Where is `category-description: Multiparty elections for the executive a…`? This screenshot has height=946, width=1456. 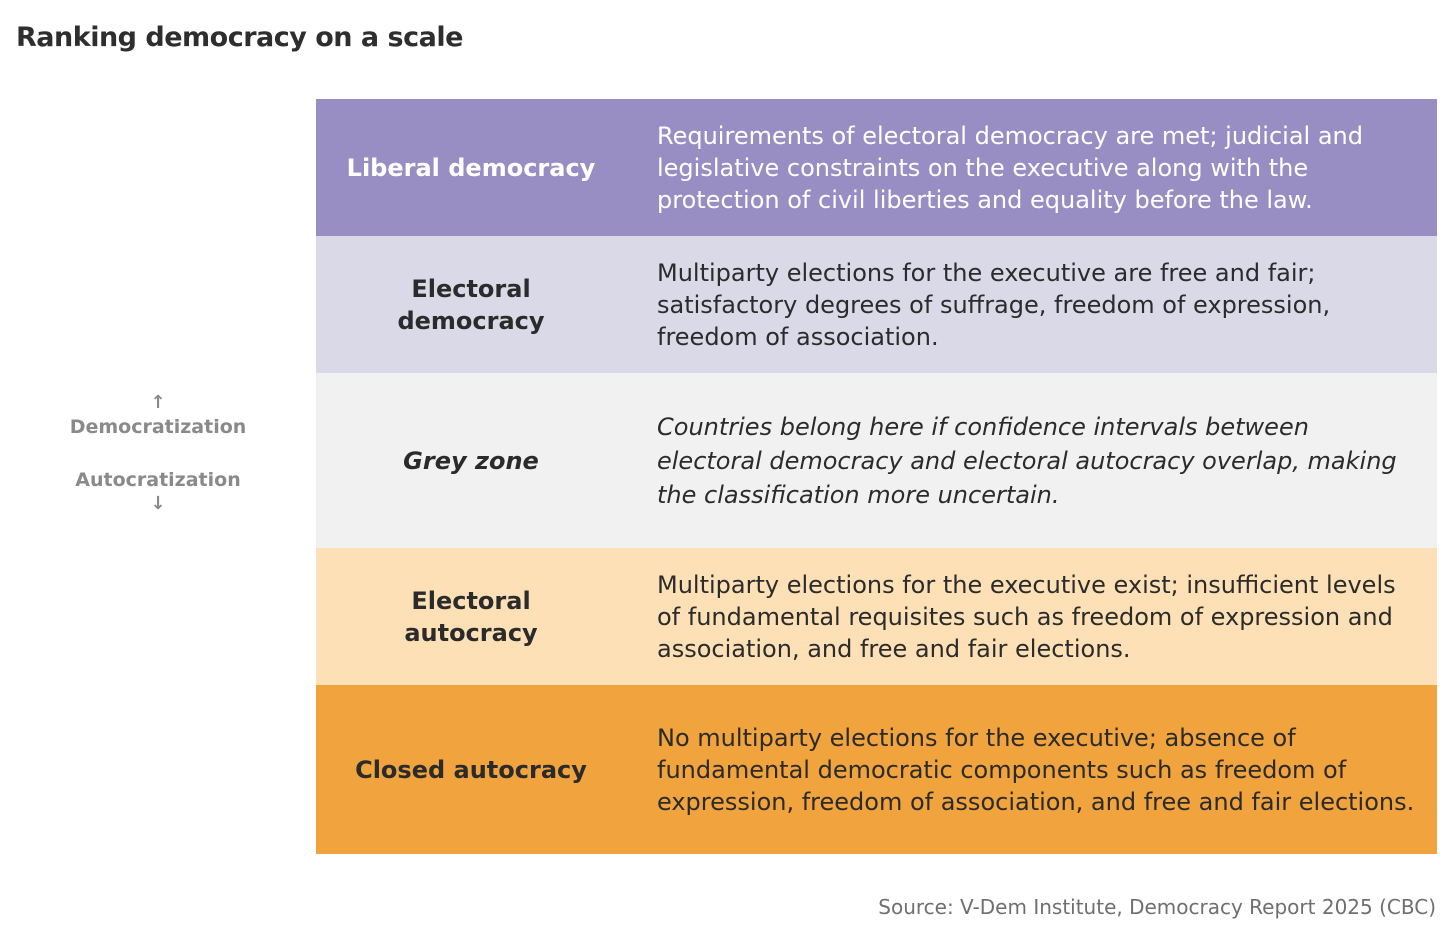
category-description: Multiparty elections for the executive a… is located at coordinates (994, 304).